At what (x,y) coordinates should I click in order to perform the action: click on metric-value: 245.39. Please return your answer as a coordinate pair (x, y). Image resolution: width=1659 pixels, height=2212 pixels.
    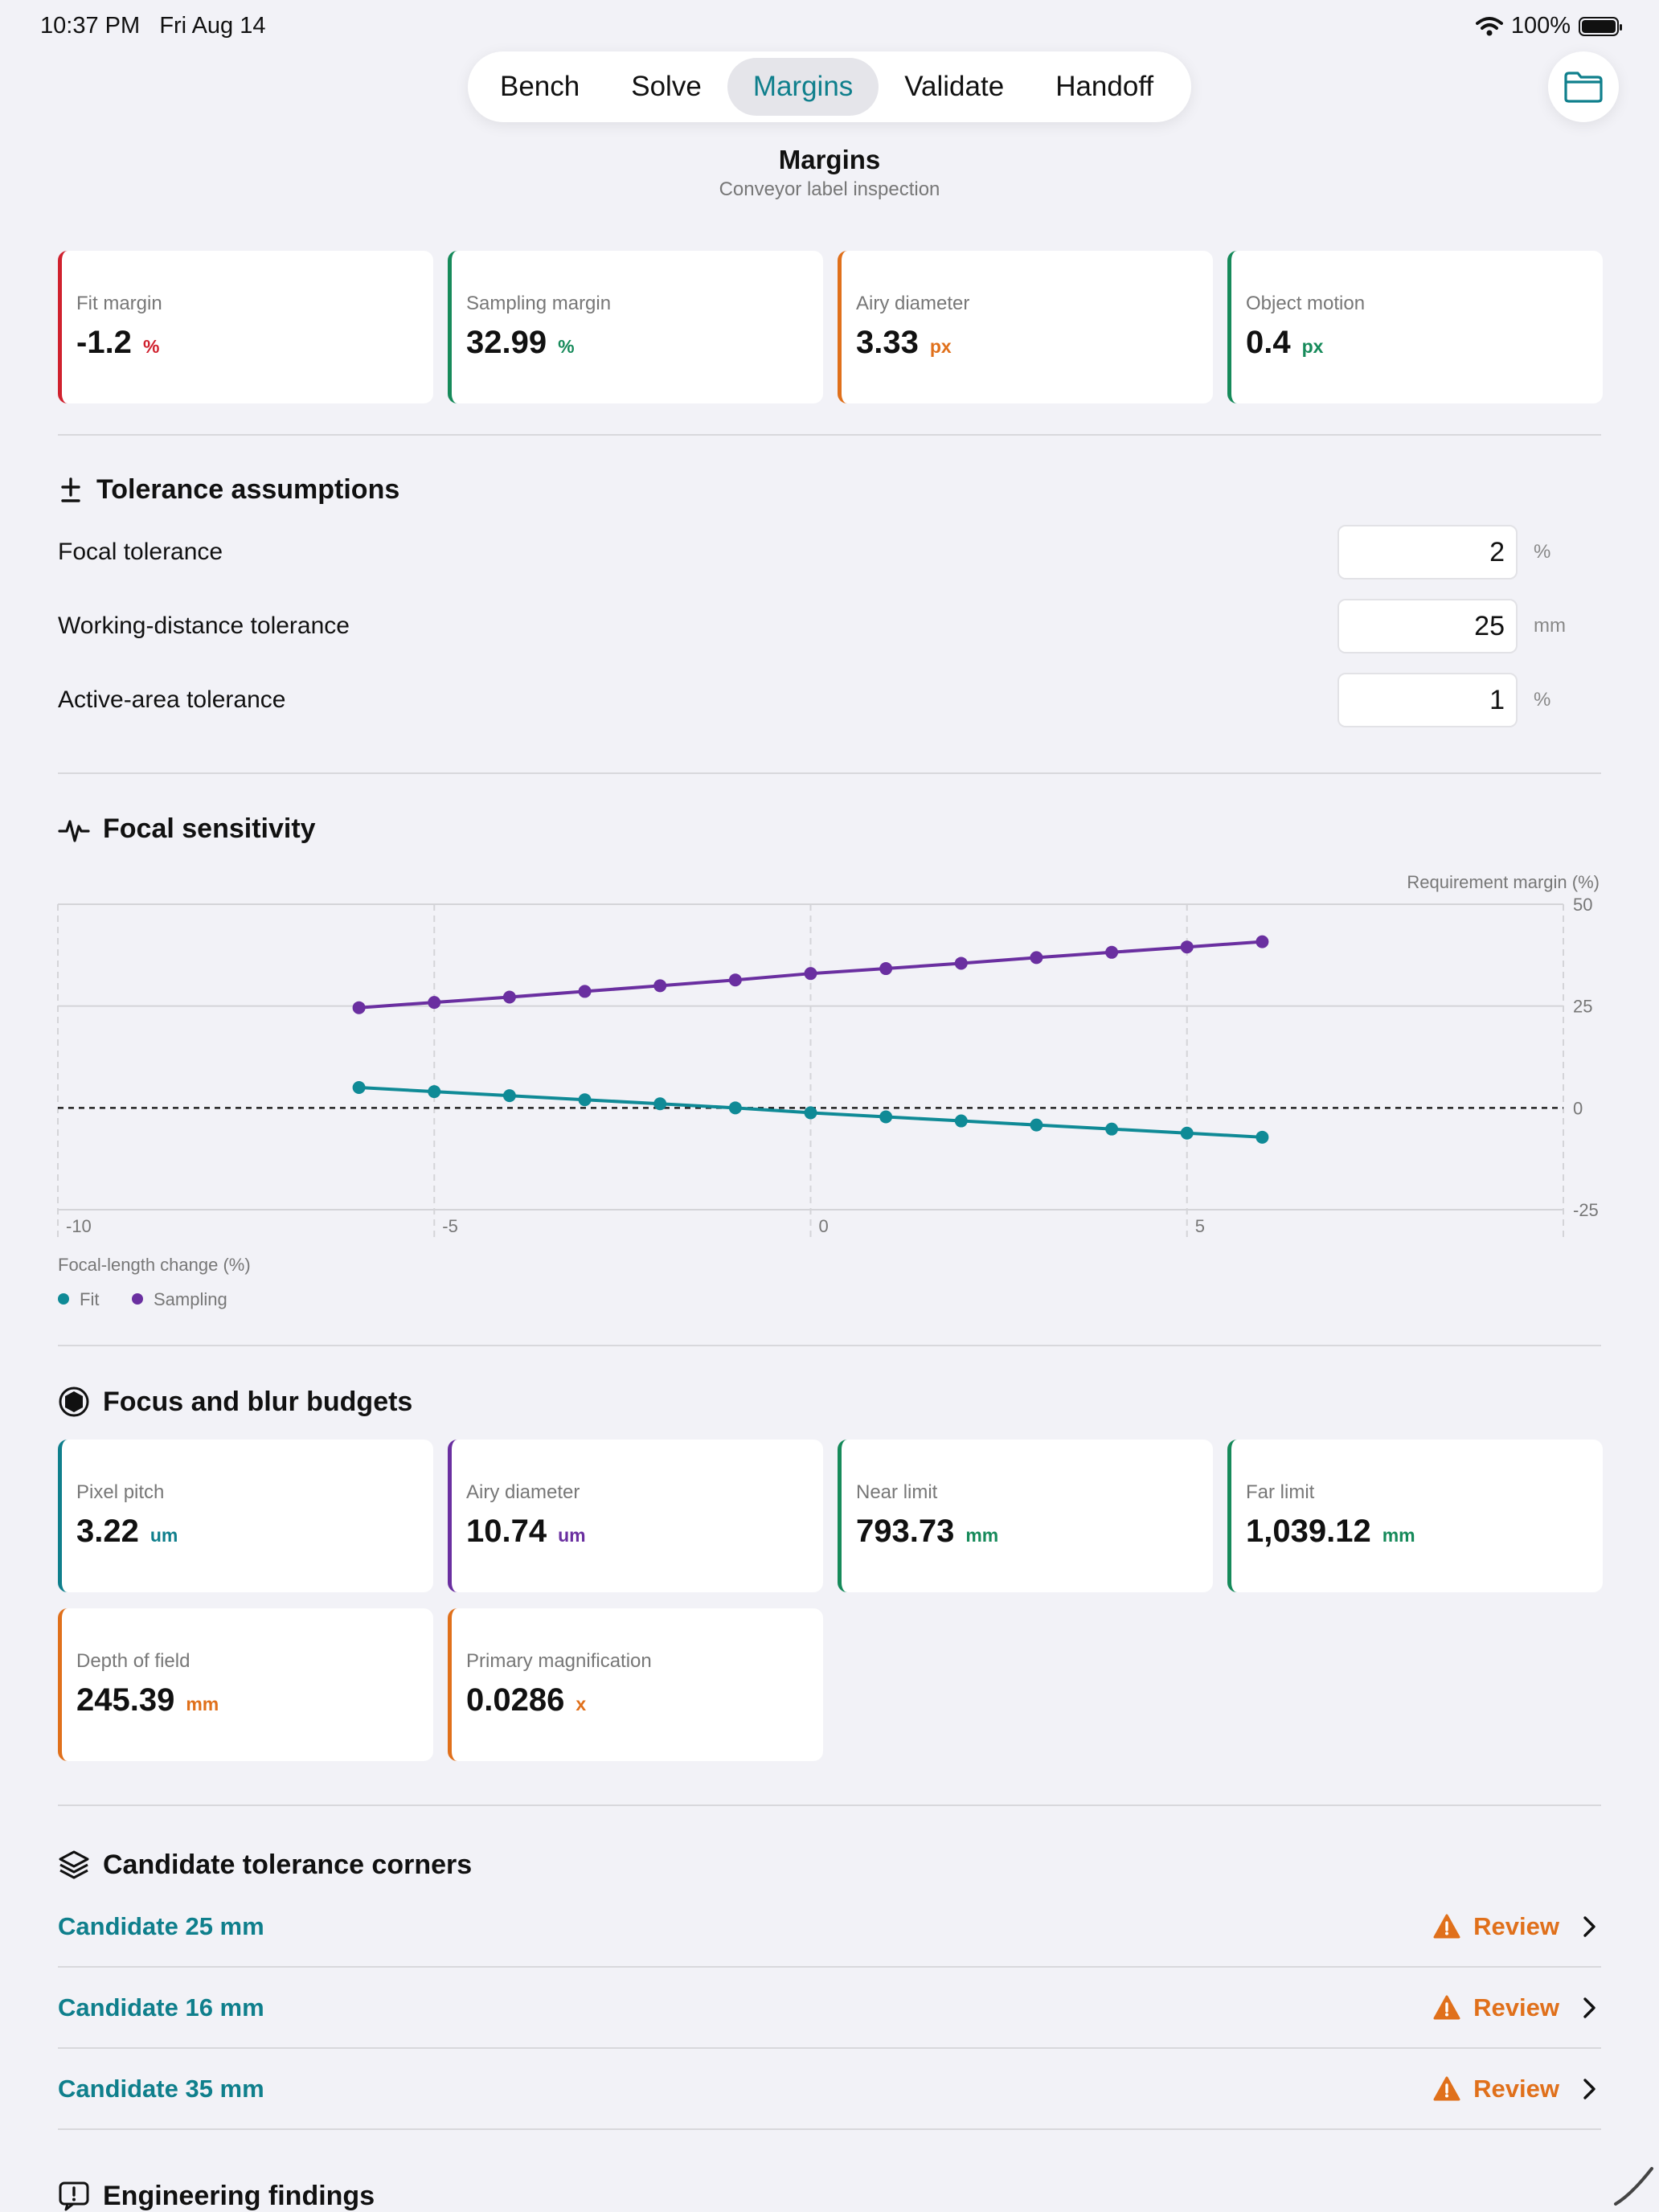
    Looking at the image, I should click on (125, 1700).